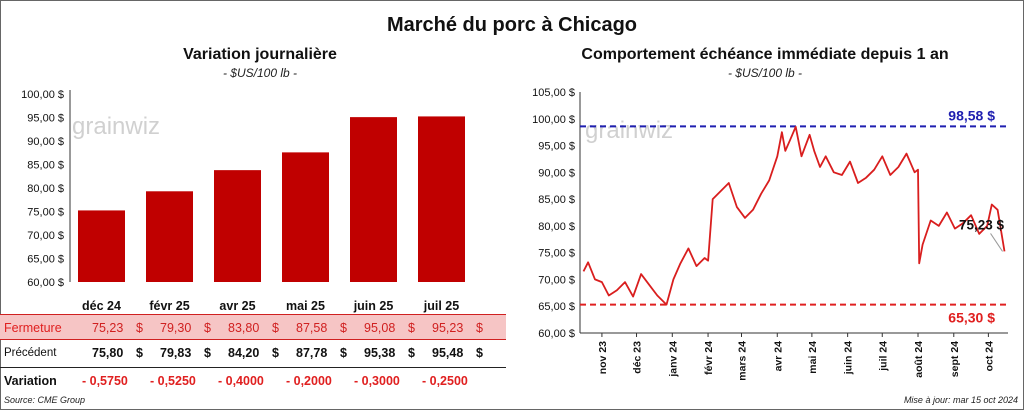 The height and width of the screenshot is (410, 1024). What do you see at coordinates (108, 328) in the screenshot?
I see `close-value: 75,23` at bounding box center [108, 328].